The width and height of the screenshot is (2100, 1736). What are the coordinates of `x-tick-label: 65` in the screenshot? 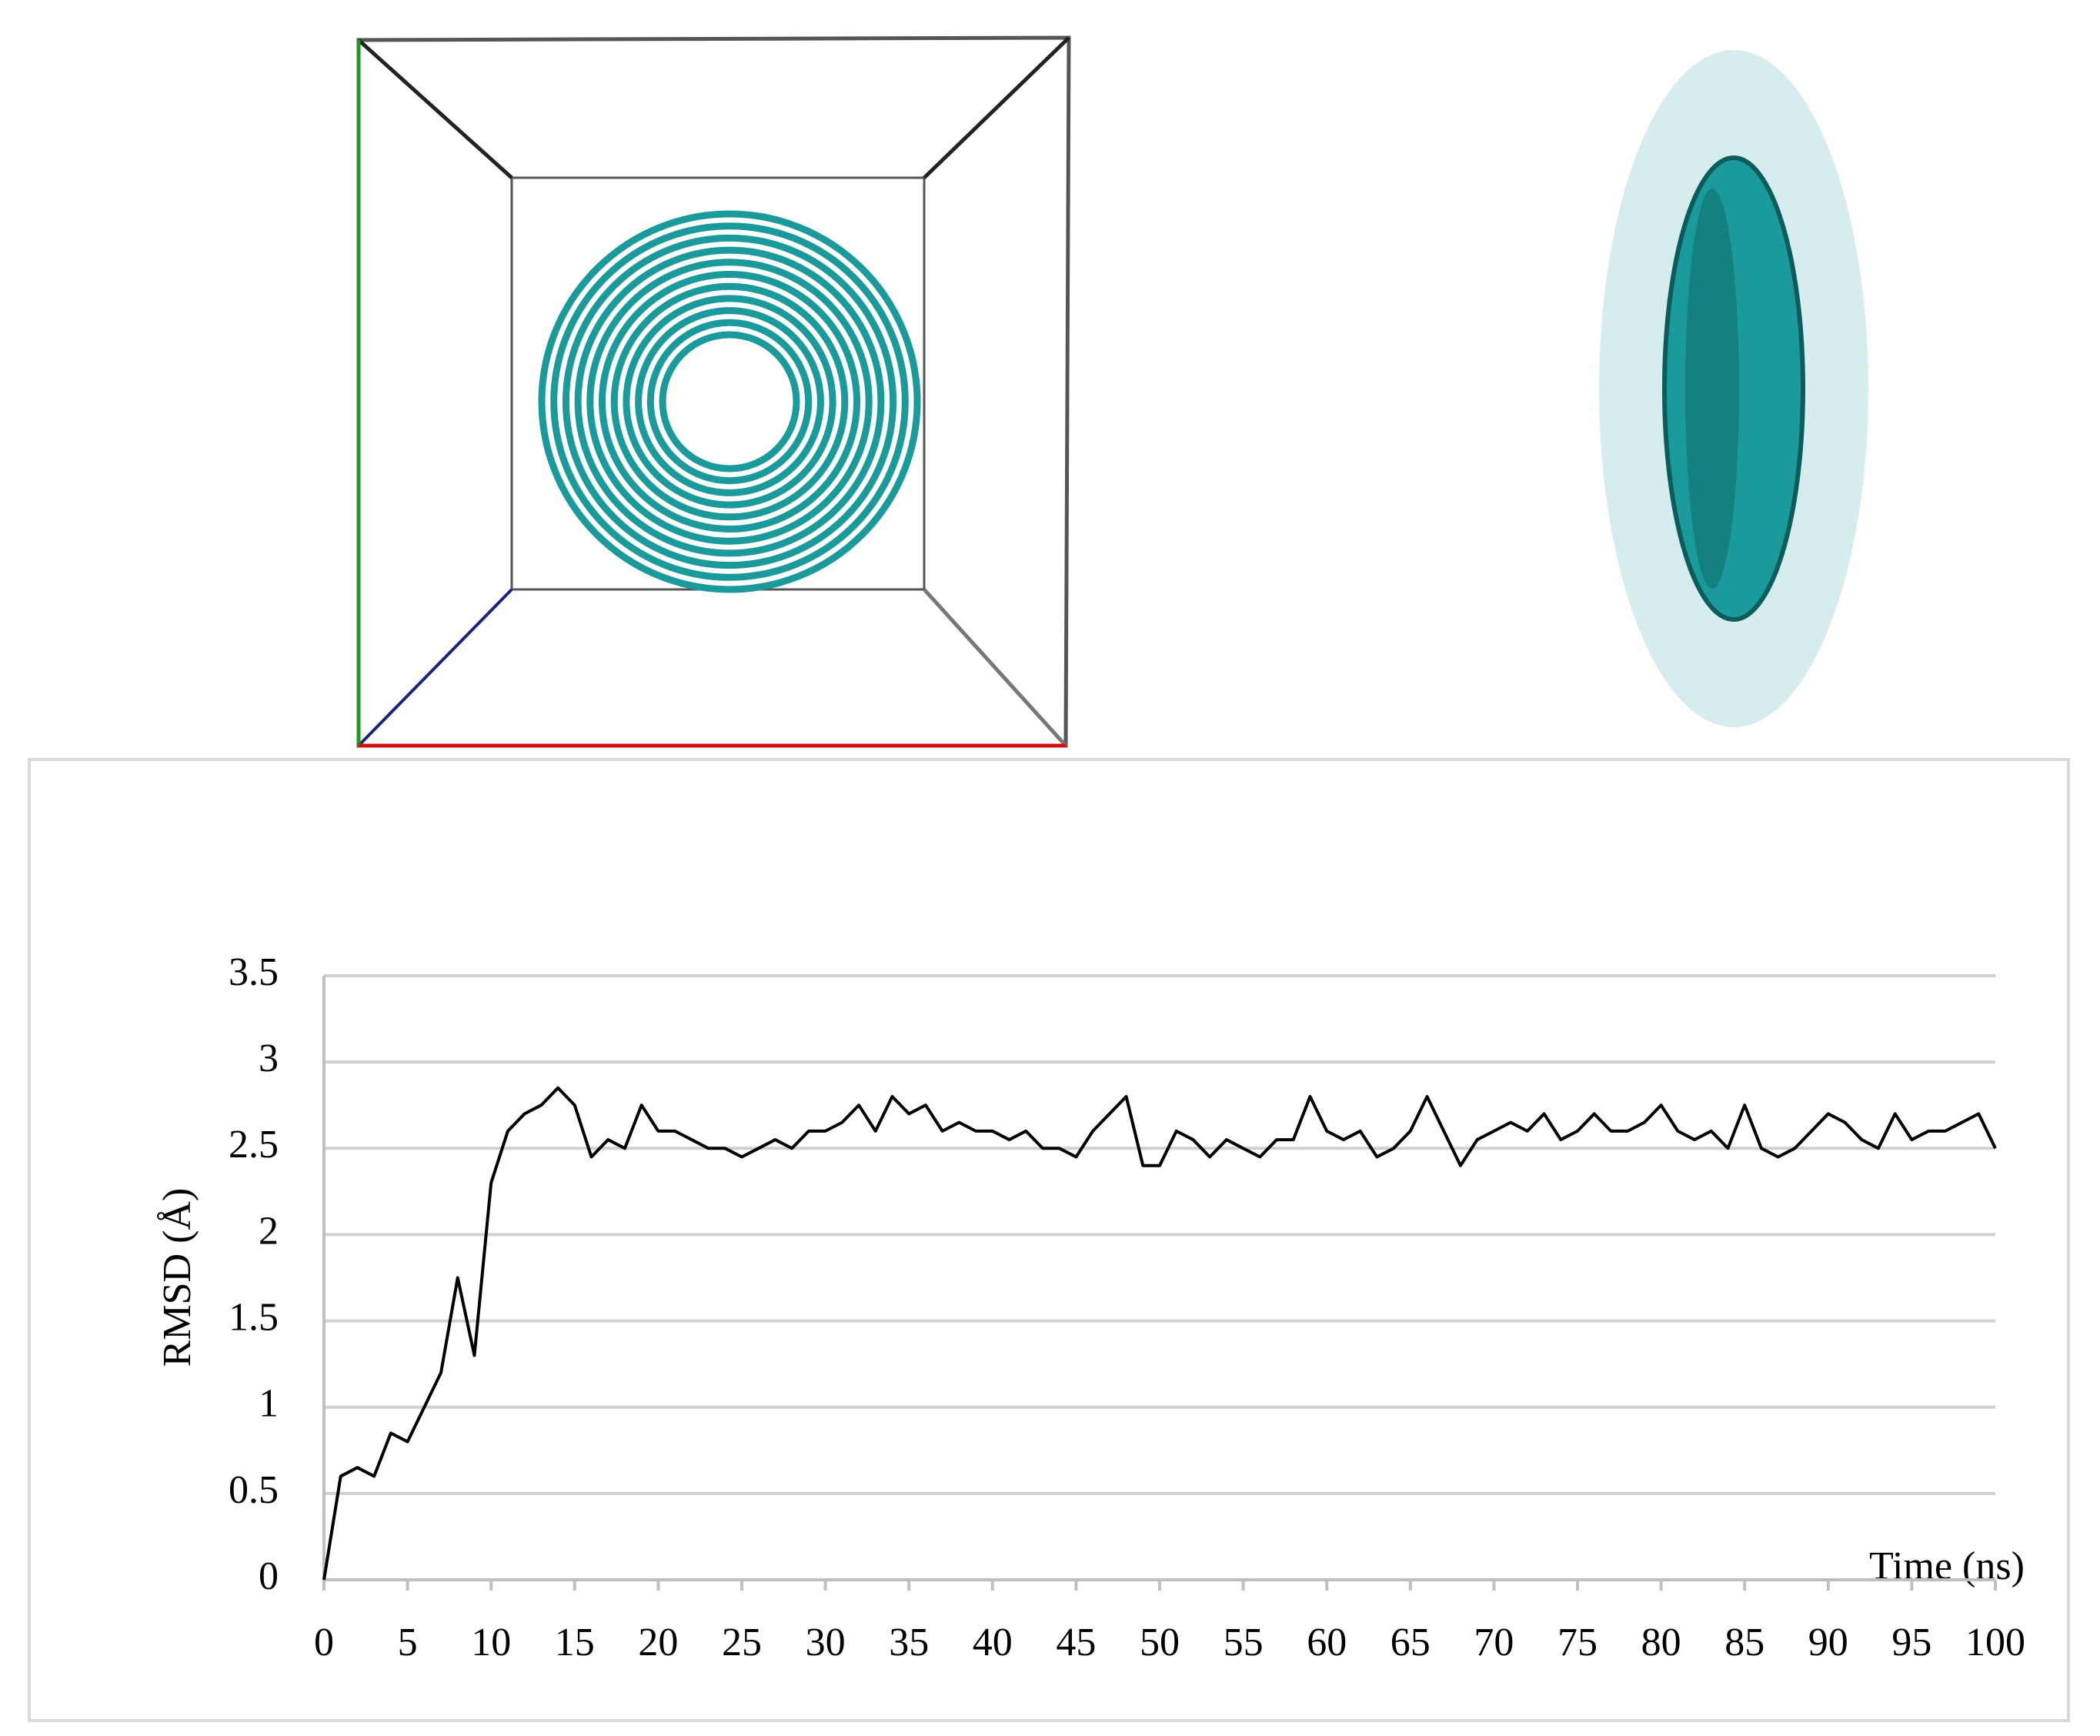 It's located at (1411, 1642).